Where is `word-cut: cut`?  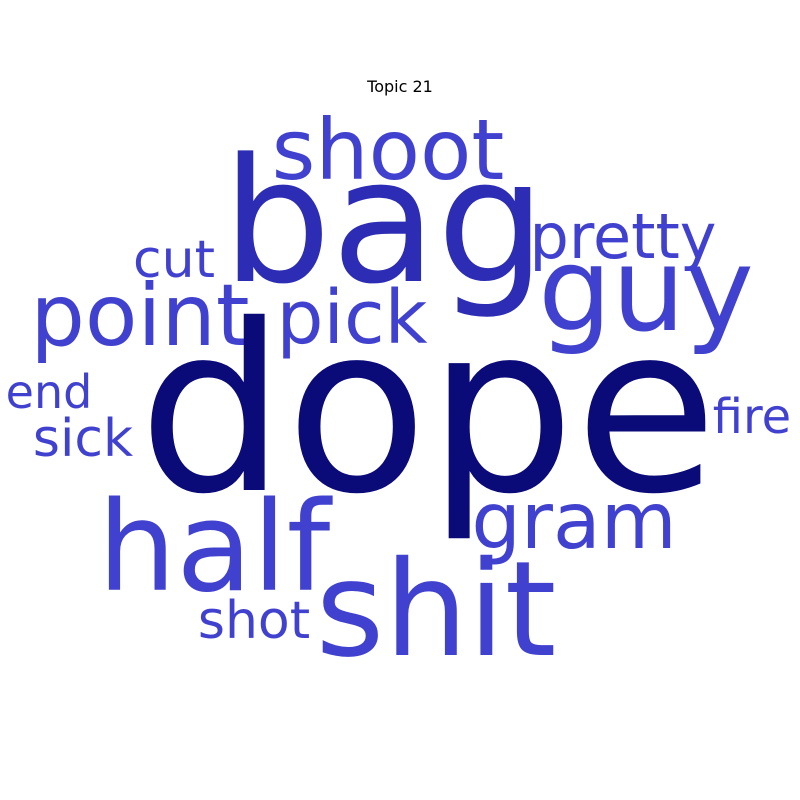 word-cut: cut is located at coordinates (174, 260).